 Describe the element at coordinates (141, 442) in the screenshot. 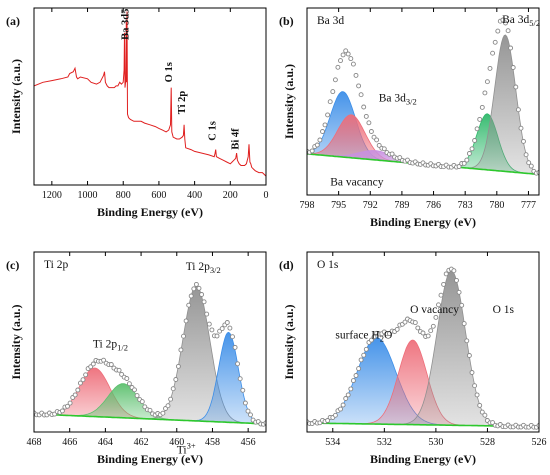

I see `x-tick-label: 462` at that location.